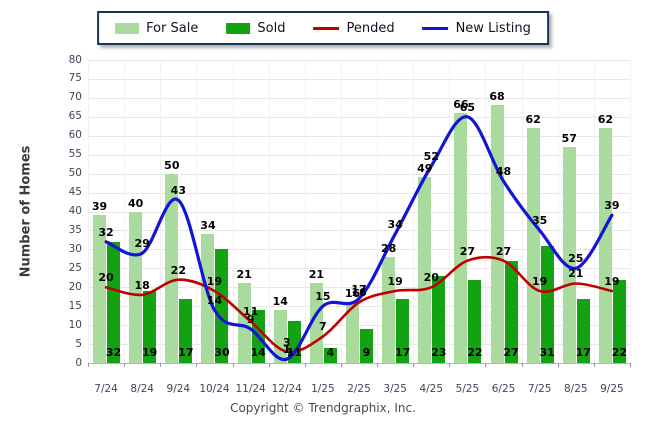 Image resolution: width=646 pixels, height=434 pixels. I want to click on x-tick-label: 9/25, so click(612, 389).